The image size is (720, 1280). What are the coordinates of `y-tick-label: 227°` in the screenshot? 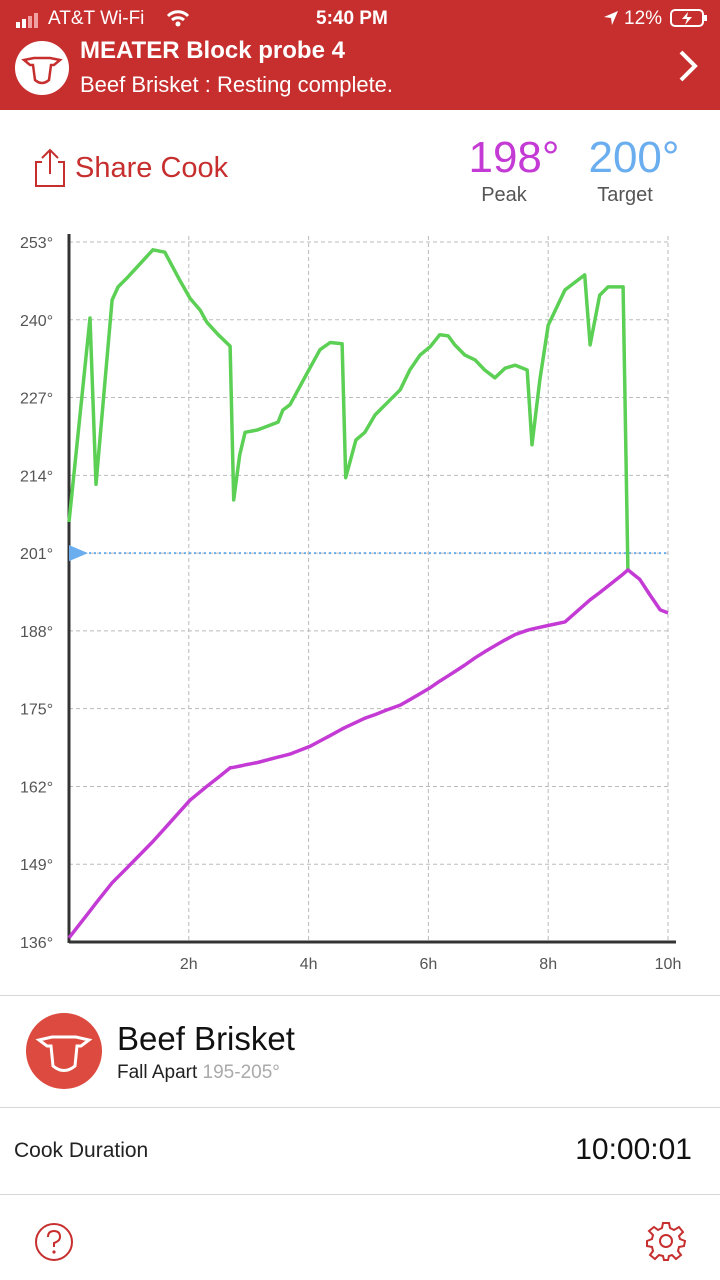 It's located at (36, 399).